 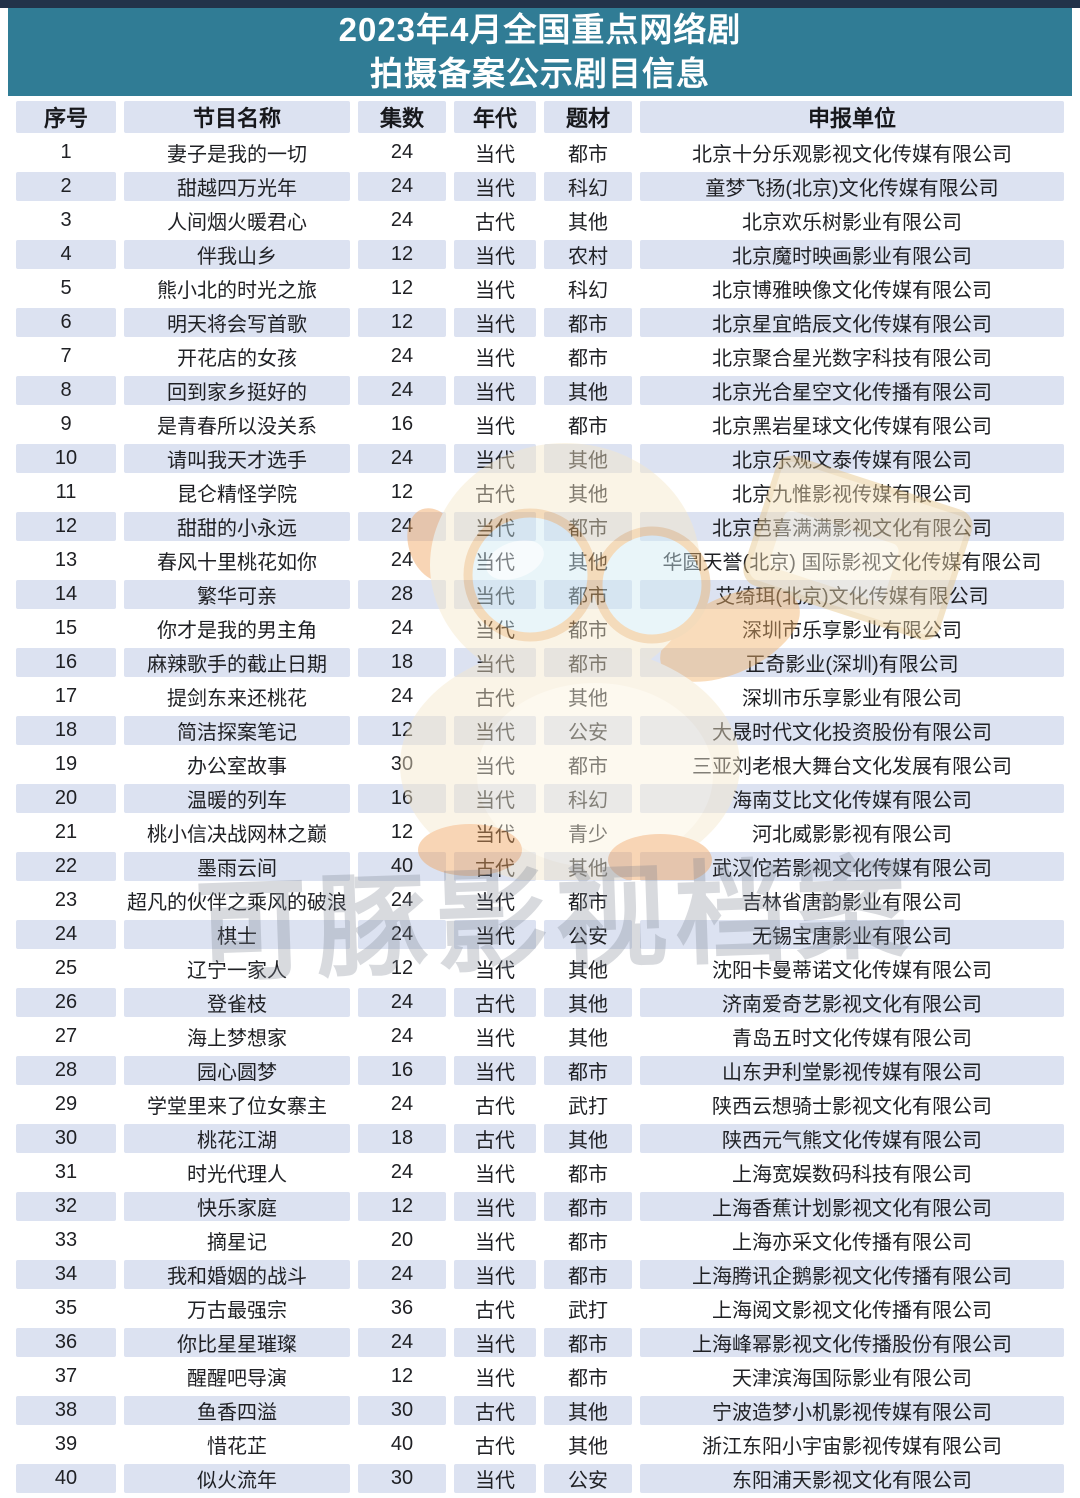 I want to click on cell-title: 辽宁一家人, so click(x=237, y=968).